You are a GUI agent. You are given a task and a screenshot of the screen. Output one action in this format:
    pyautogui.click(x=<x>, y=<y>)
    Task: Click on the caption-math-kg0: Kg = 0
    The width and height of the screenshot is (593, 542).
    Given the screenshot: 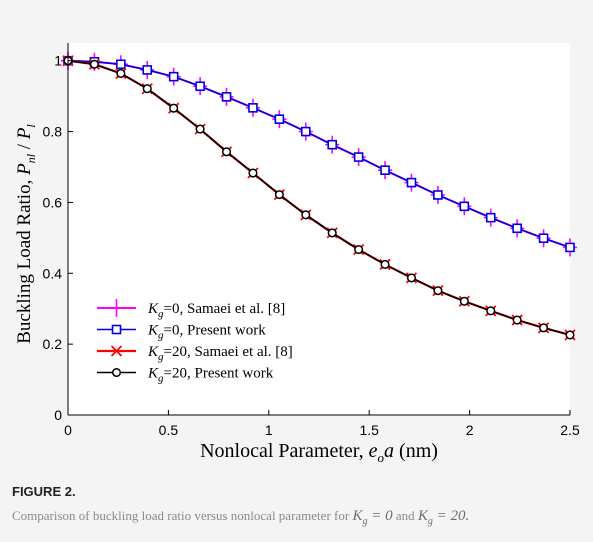 What is the action you would take?
    pyautogui.click(x=372, y=517)
    